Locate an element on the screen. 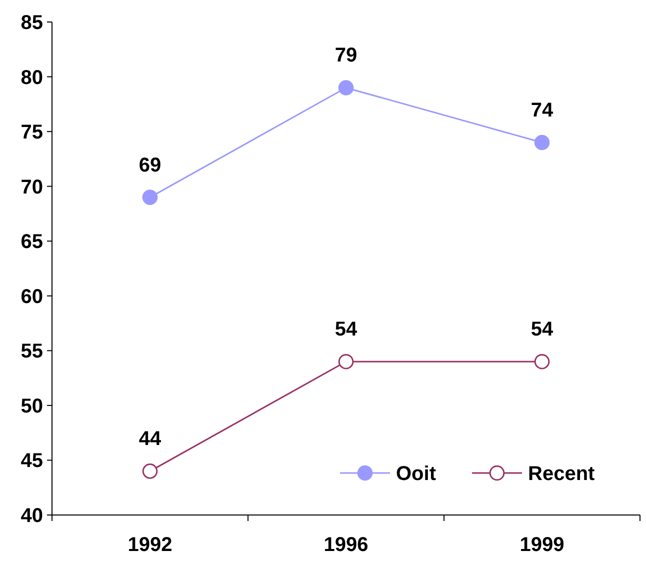 The height and width of the screenshot is (563, 646). legend-label: Ooit is located at coordinates (416, 474).